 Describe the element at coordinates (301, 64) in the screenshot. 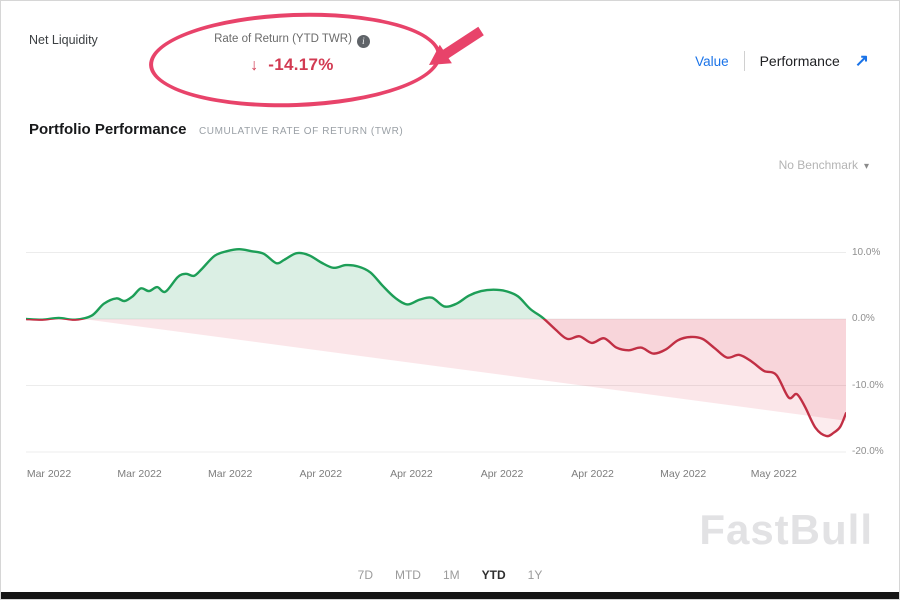

I see `rate-of-return-value: -14.17%` at that location.